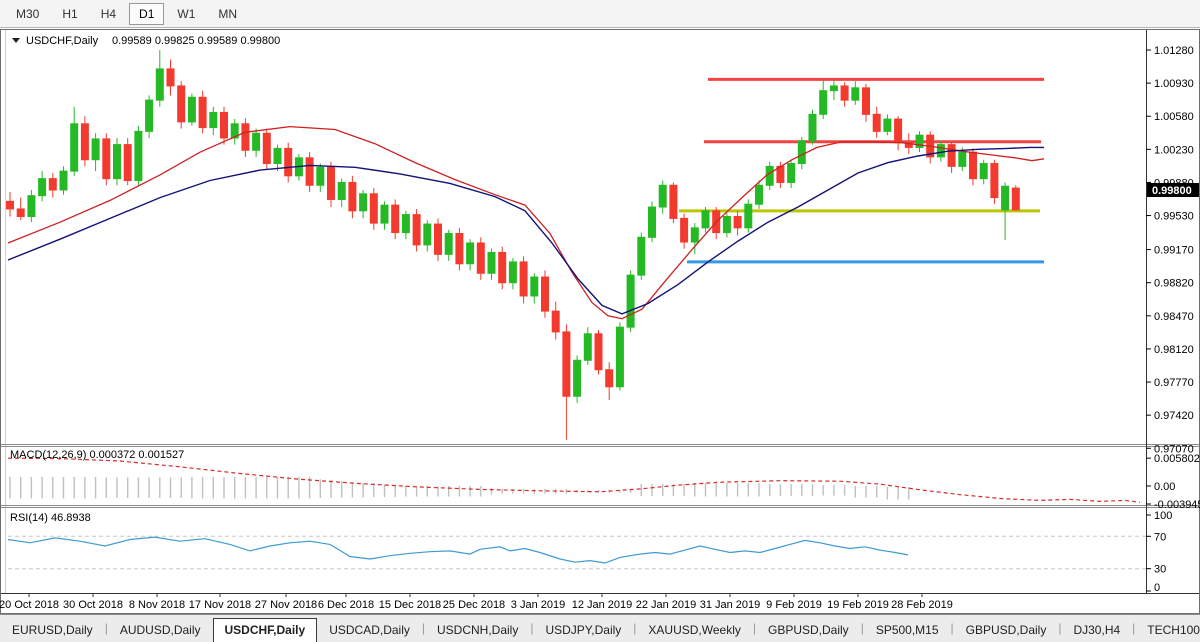 The width and height of the screenshot is (1200, 642). Describe the element at coordinates (794, 605) in the screenshot. I see `date-tick-label: 9 Feb 2019` at that location.